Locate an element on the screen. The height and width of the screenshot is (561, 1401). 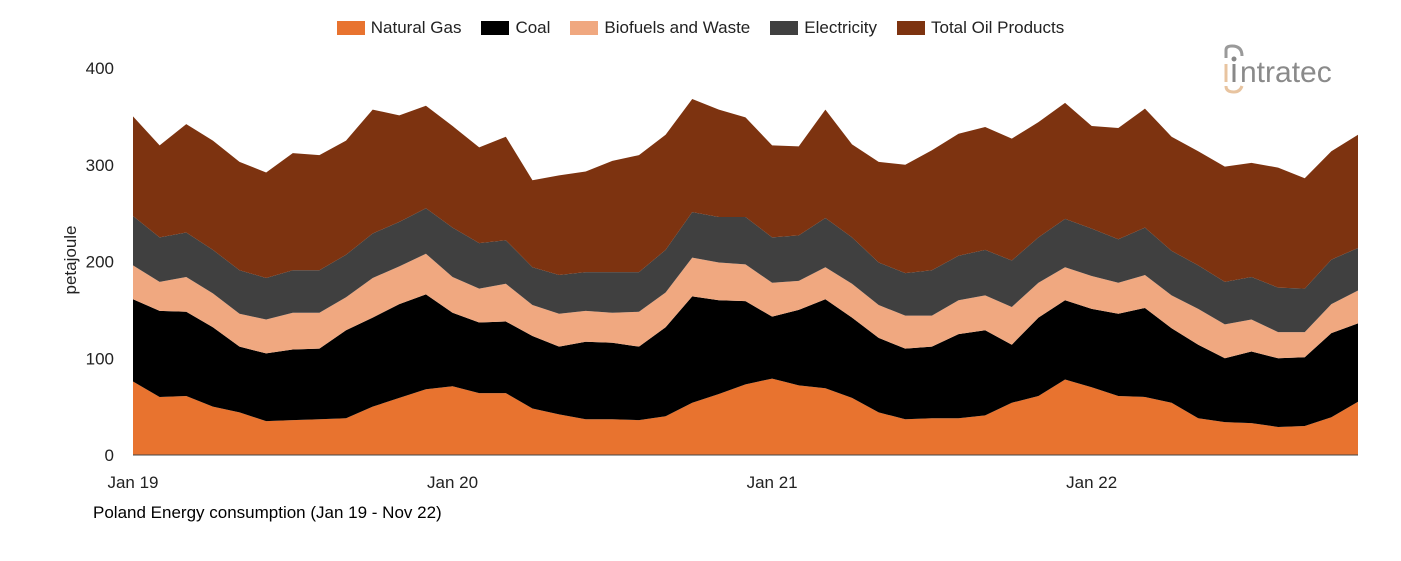
y-tick-label: 400 is located at coordinates (100, 68).